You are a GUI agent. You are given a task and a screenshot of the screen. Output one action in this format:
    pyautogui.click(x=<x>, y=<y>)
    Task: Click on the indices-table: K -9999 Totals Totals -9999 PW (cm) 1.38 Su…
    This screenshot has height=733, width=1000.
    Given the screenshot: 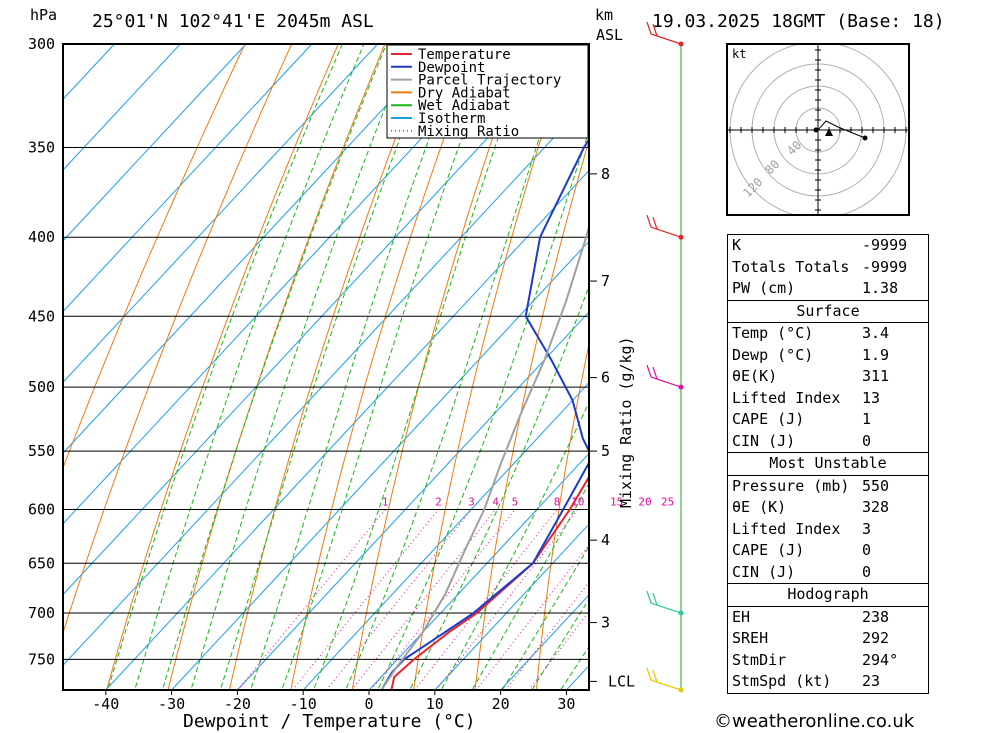 What is the action you would take?
    pyautogui.click(x=828, y=464)
    